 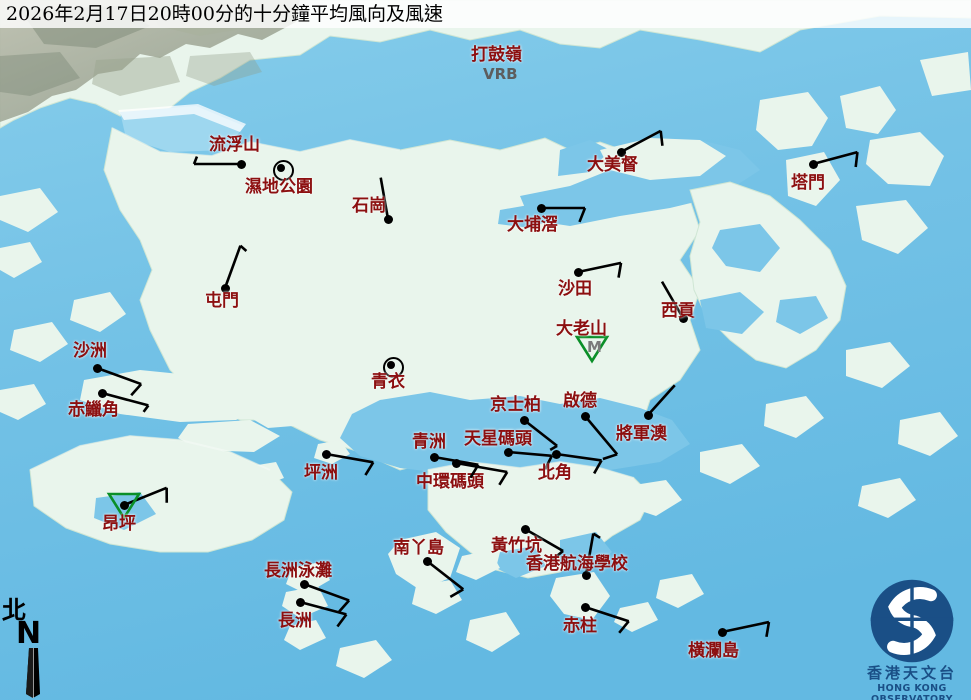 I want to click on station-label: 沙洲, so click(x=90, y=351).